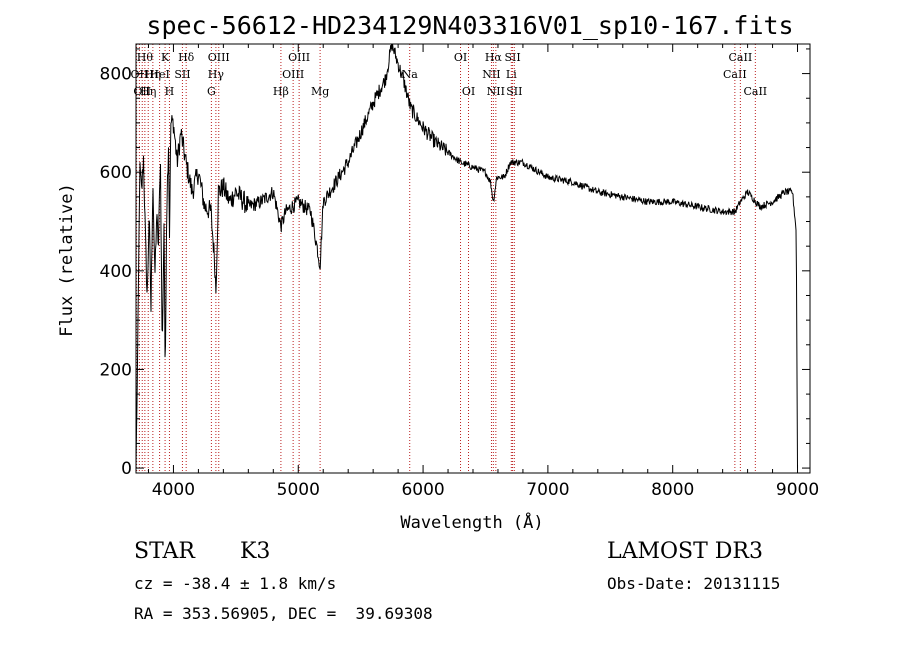  Describe the element at coordinates (116, 370) in the screenshot. I see `y-tick-label: 200` at that location.